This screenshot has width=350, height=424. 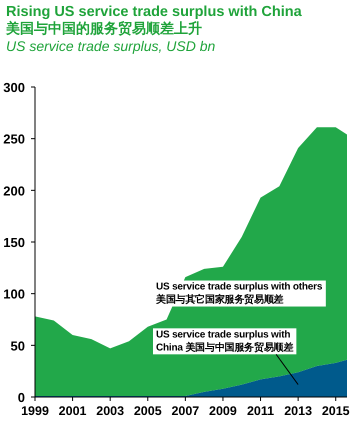 I want to click on title: Rising US service trade surplus with China, so click(x=154, y=12).